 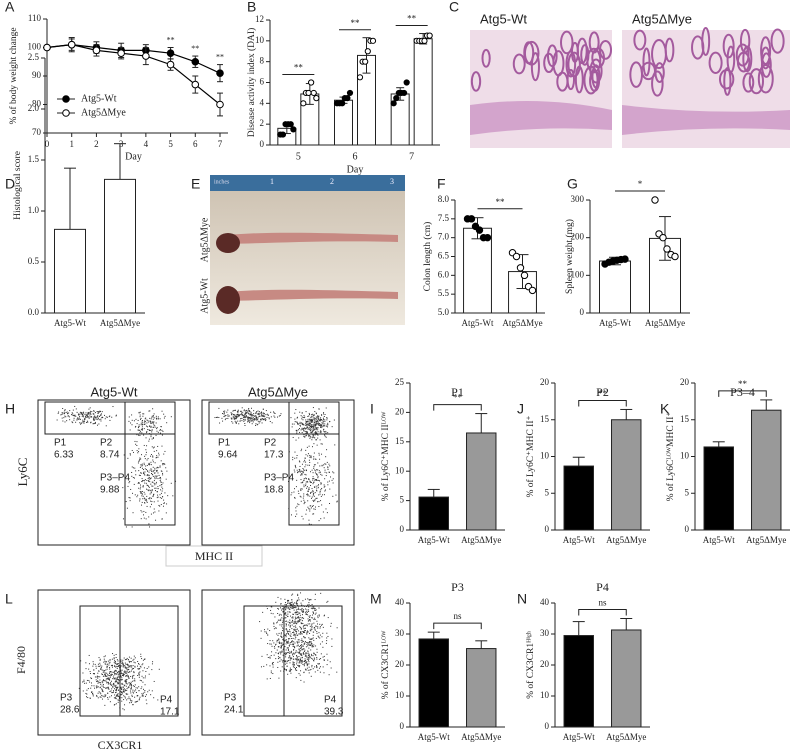 I want to click on y-tick-label: 7.5, so click(x=444, y=218).